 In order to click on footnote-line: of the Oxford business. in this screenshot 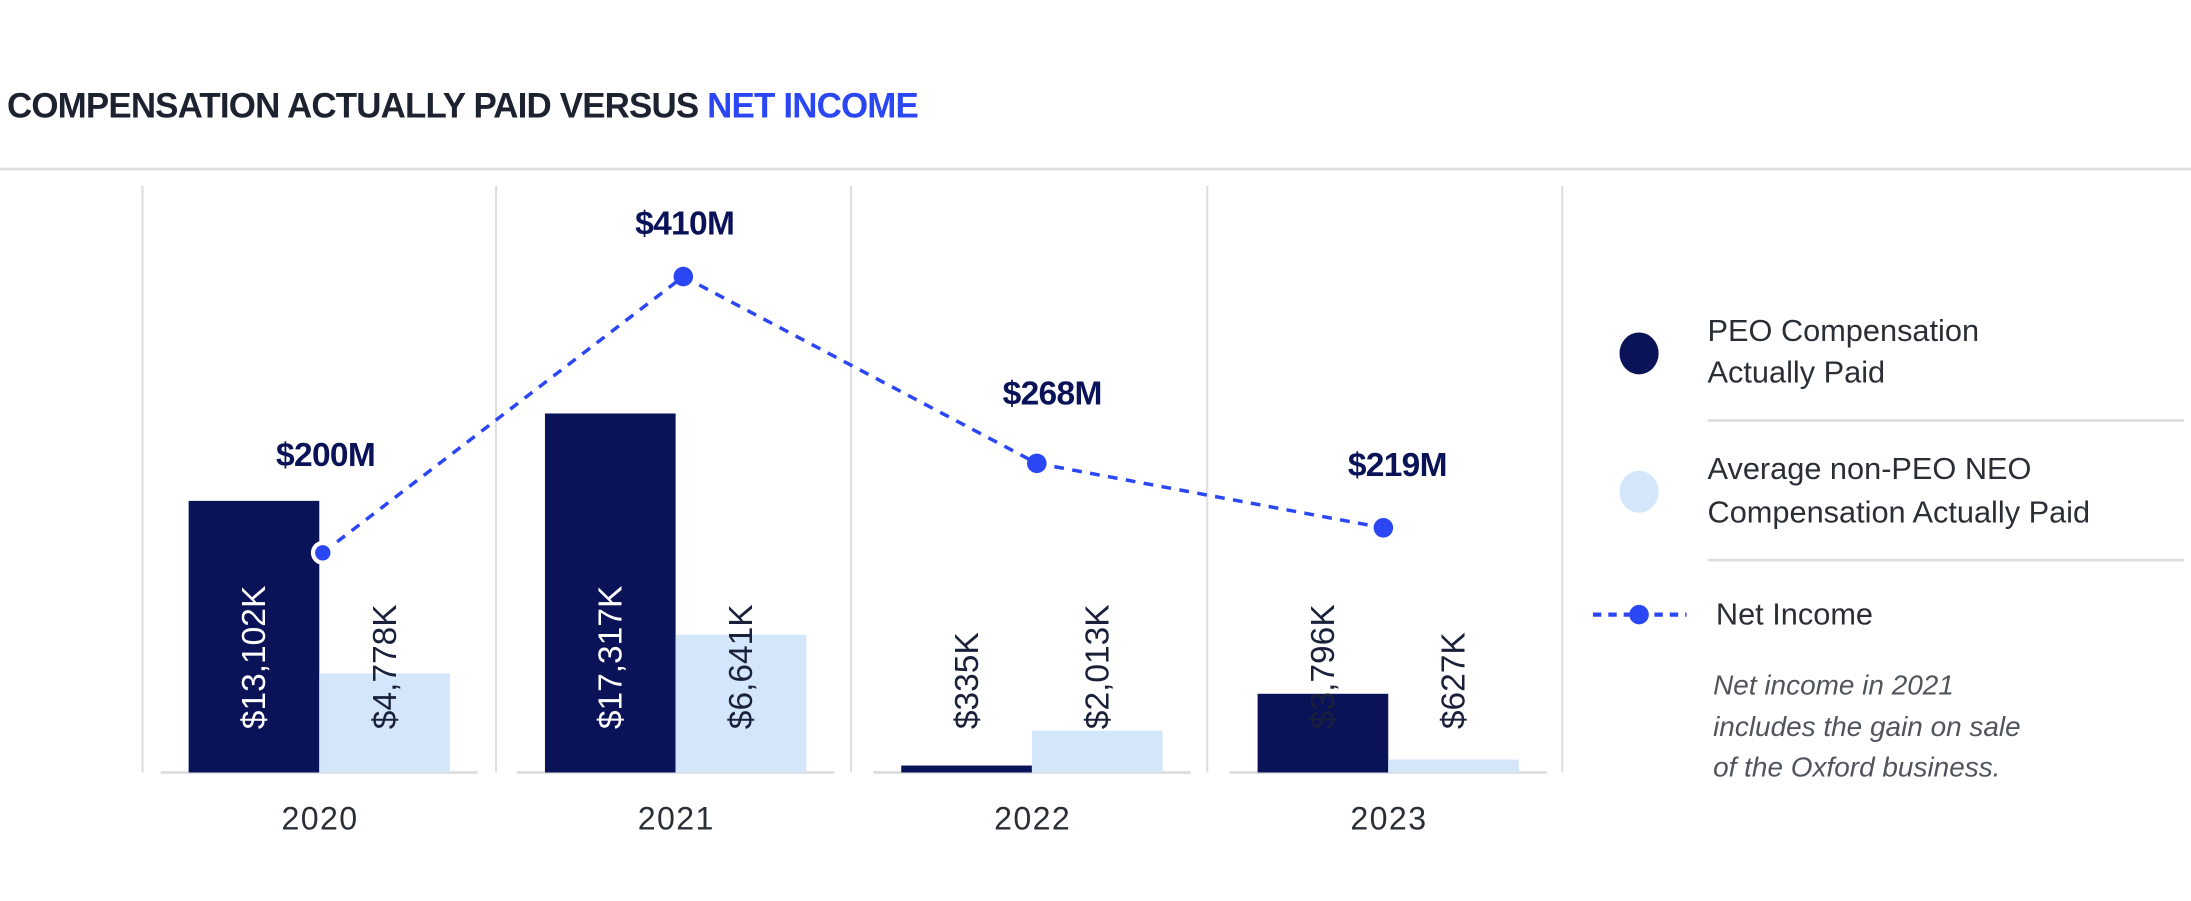, I will do `click(1856, 767)`.